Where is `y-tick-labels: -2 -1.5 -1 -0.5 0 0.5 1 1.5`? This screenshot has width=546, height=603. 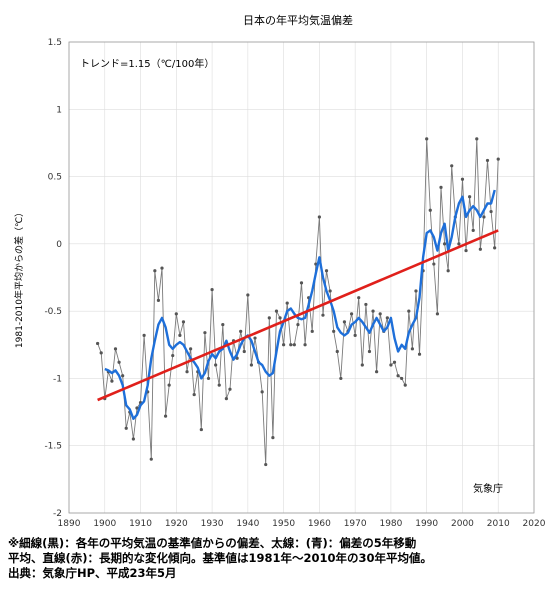 y-tick-labels: -2 -1.5 -1 -0.5 0 0.5 1 1.5 is located at coordinates (53, 278).